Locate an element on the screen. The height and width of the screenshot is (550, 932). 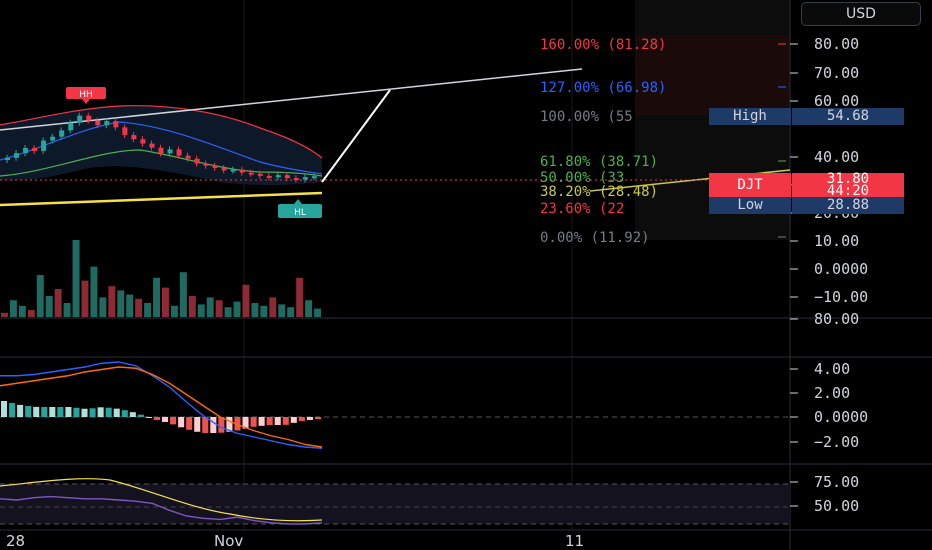
bollinger-band is located at coordinates (161, 145).